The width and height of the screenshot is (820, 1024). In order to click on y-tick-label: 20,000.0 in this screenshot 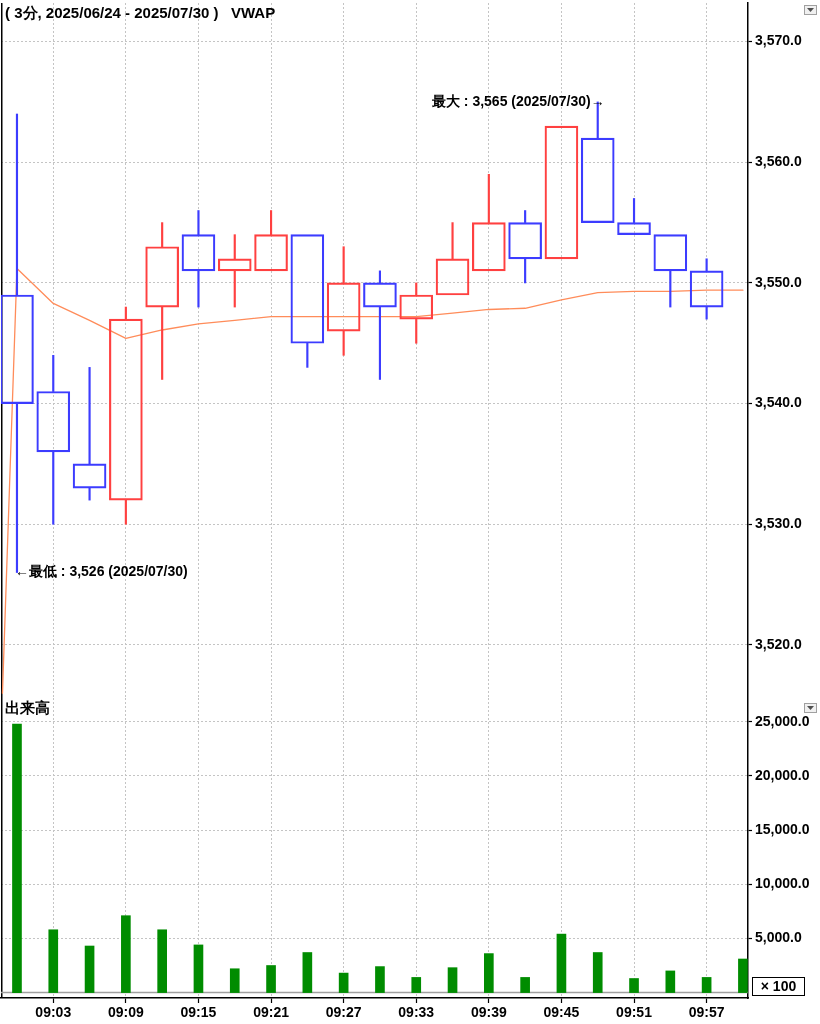, I will do `click(782, 774)`.